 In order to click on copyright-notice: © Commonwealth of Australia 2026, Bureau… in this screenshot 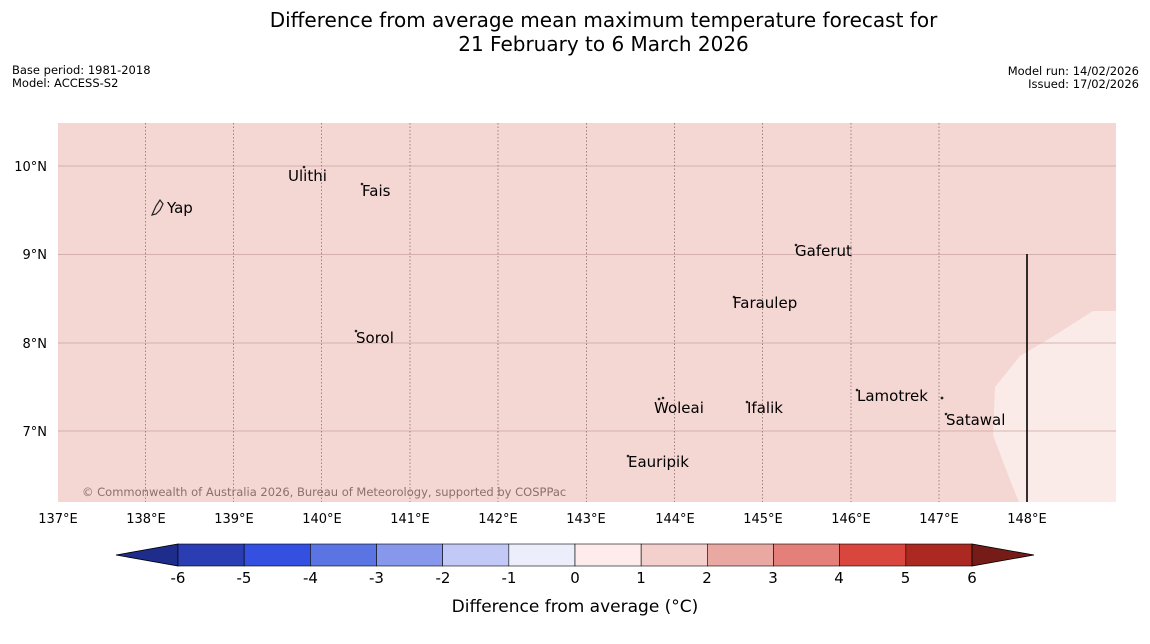, I will do `click(324, 492)`.